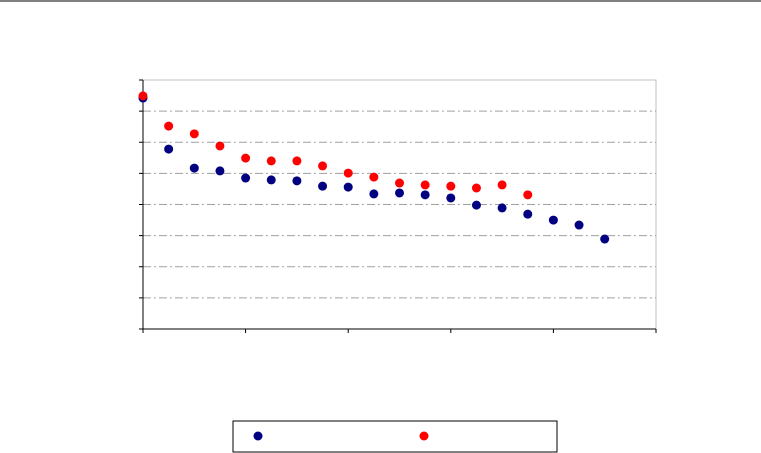 This screenshot has height=453, width=761. I want to click on legend, so click(395, 436).